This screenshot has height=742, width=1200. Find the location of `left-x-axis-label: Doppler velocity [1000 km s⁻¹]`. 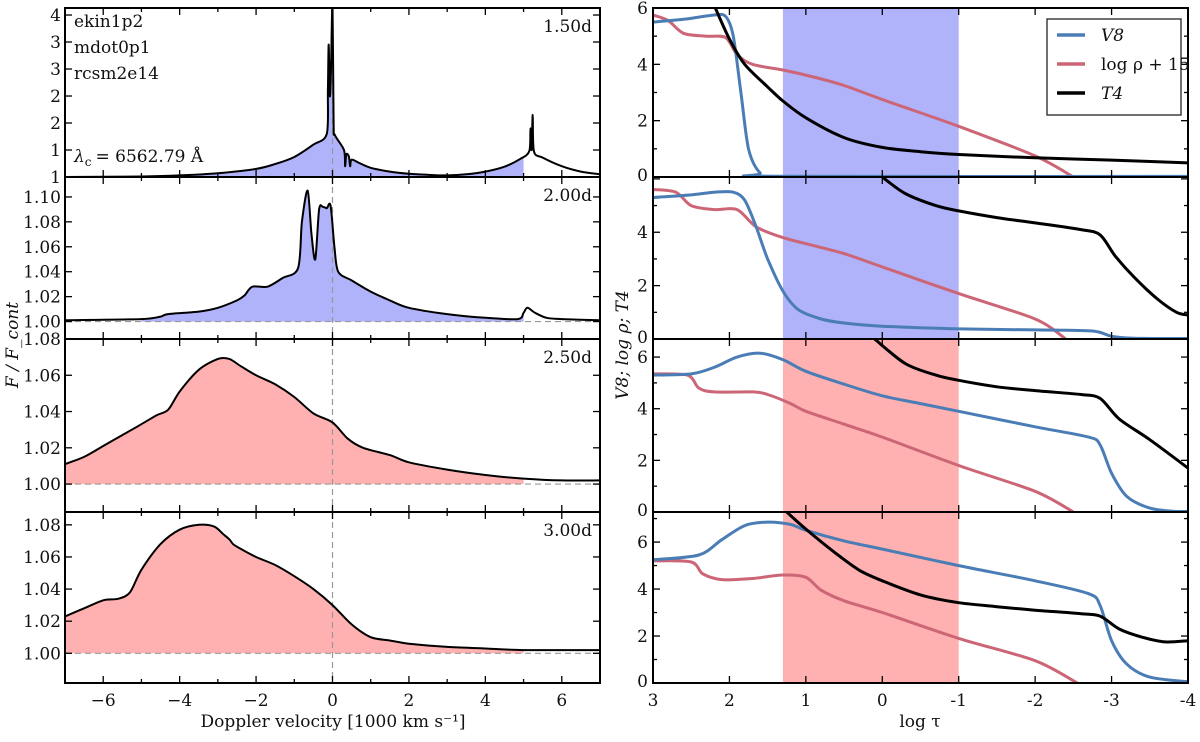

left-x-axis-label: Doppler velocity [1000 km s⁻¹] is located at coordinates (332, 722).